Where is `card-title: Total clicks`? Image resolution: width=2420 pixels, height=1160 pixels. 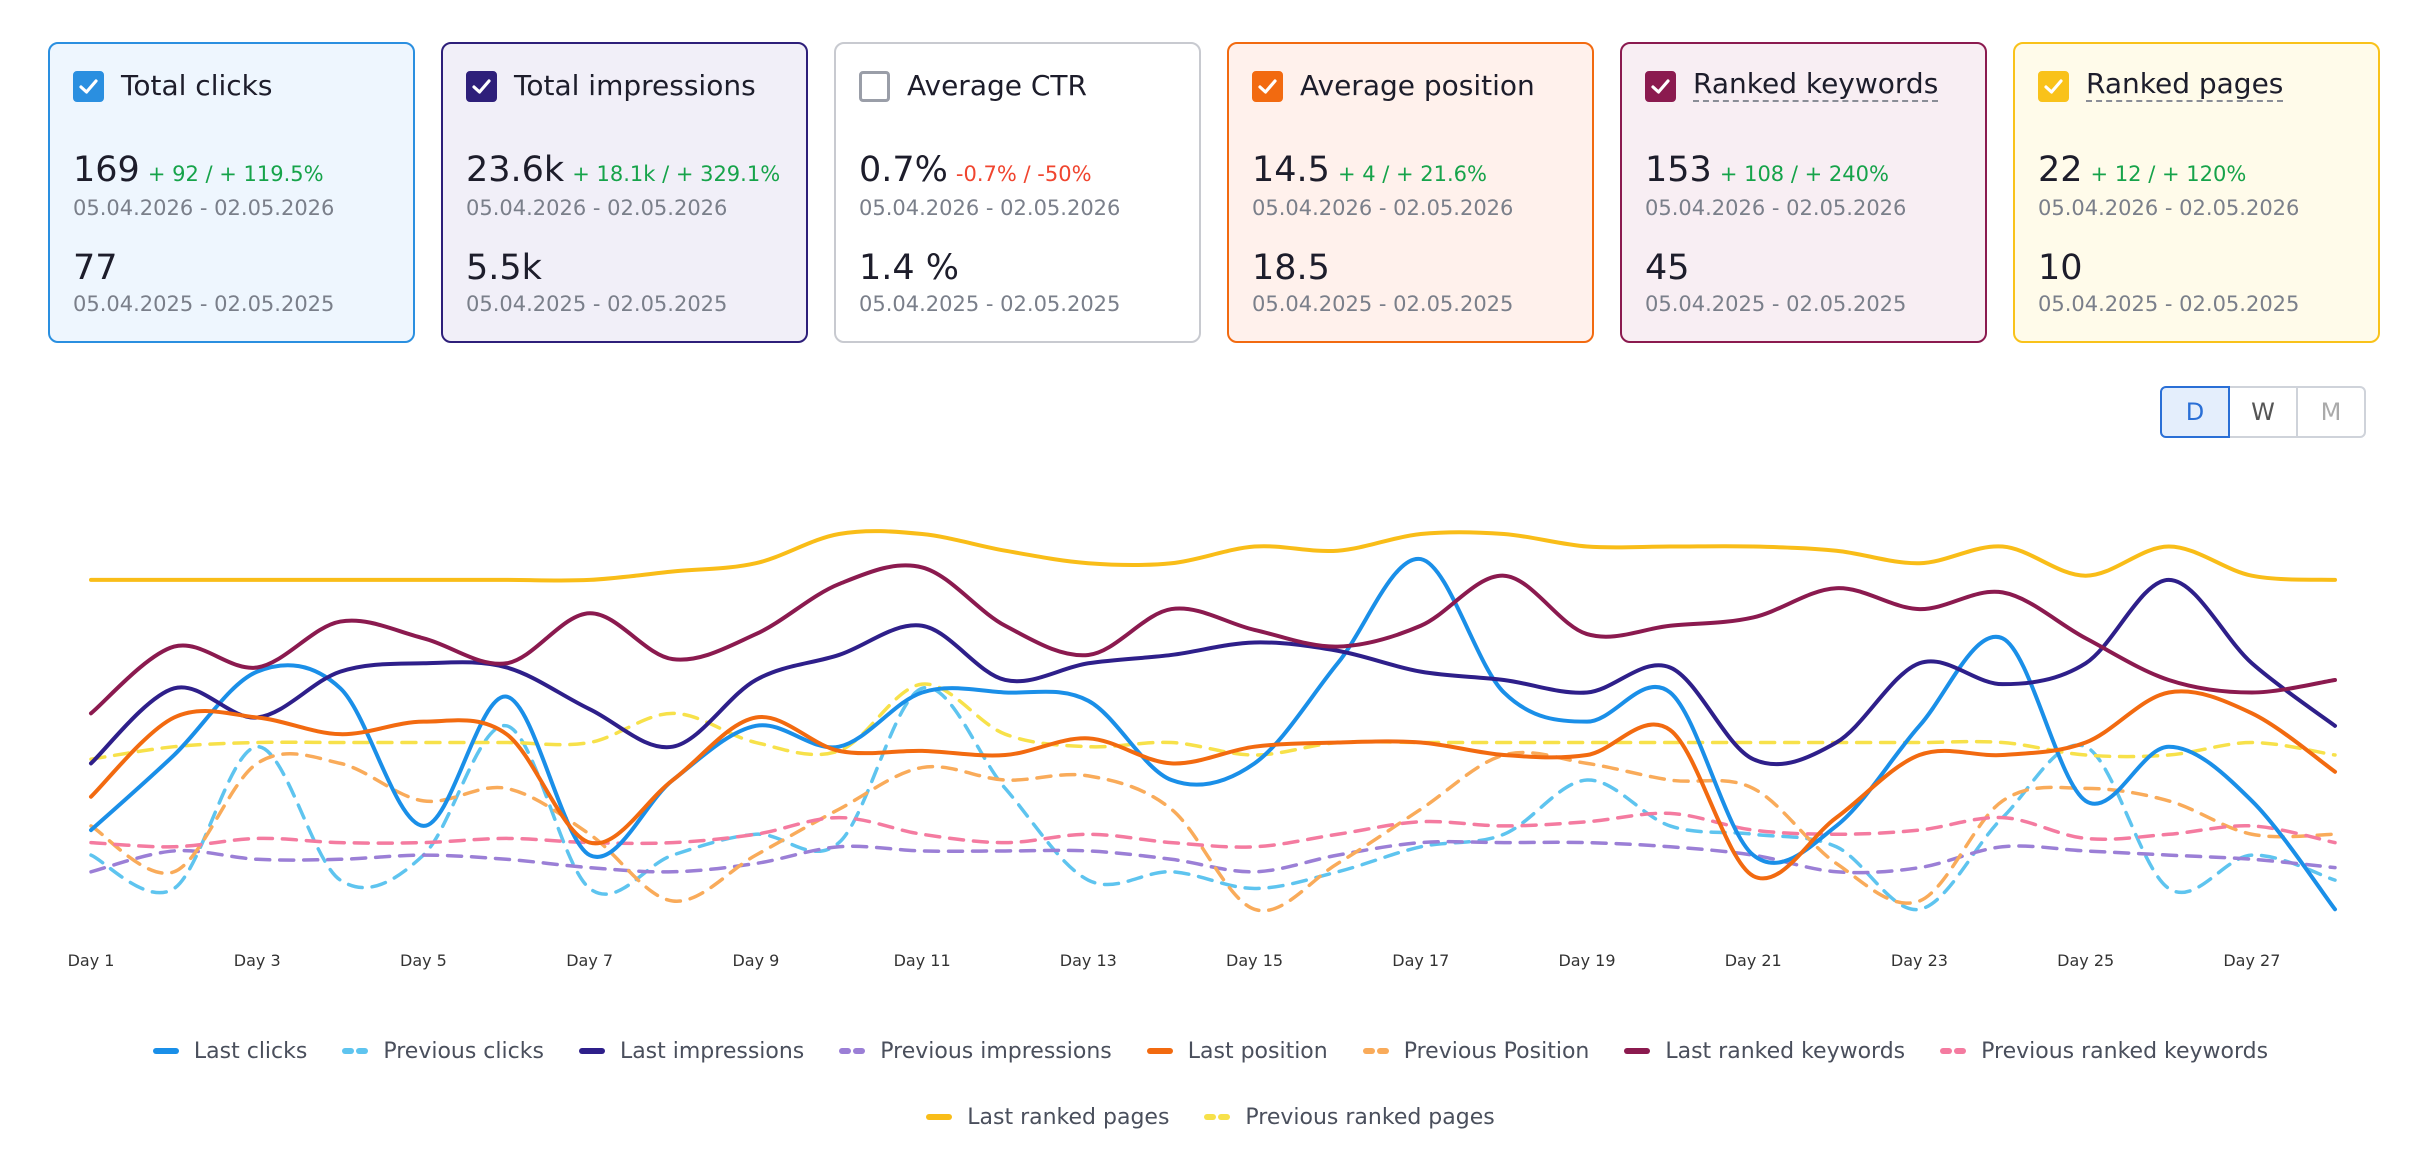
card-title: Total clicks is located at coordinates (197, 85).